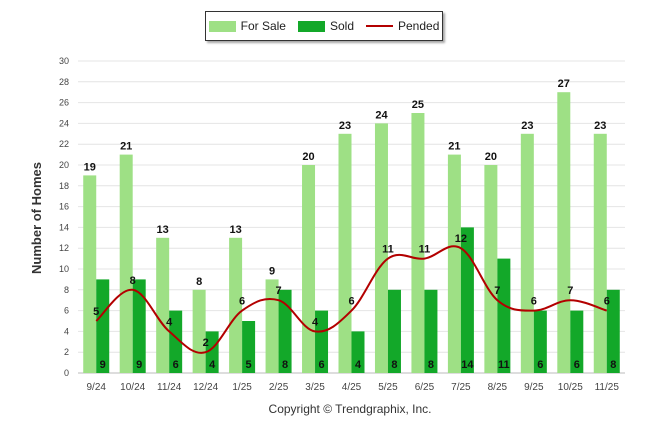 The image size is (646, 434). I want to click on y-tick-label: 14, so click(64, 227).